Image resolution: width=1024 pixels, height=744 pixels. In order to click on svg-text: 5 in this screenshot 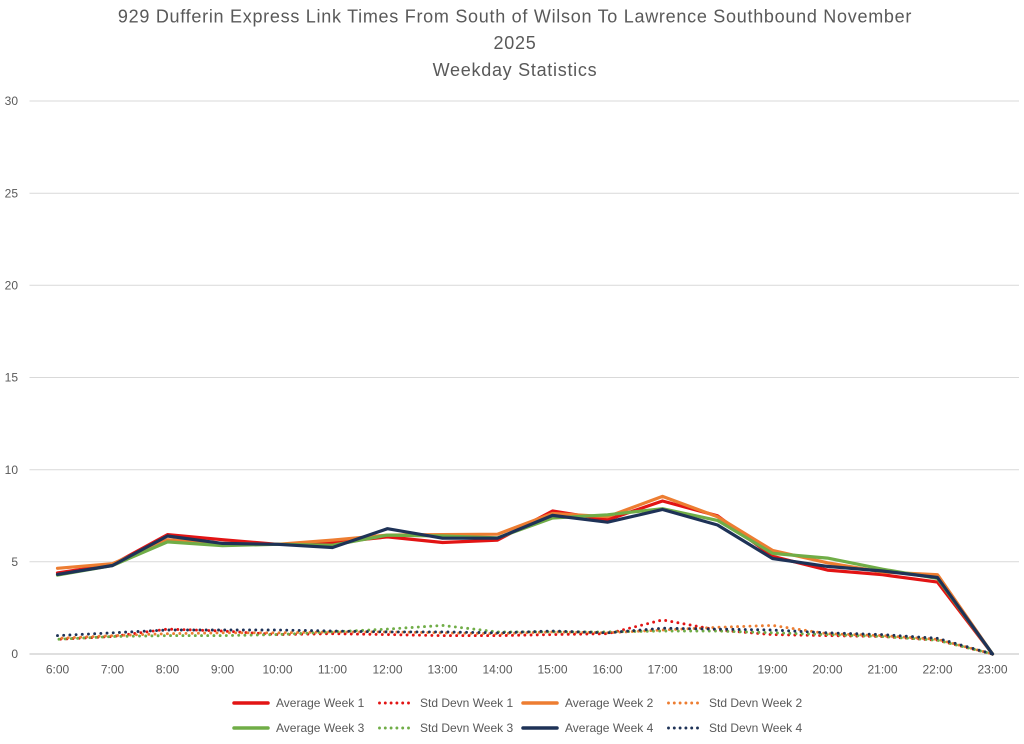, I will do `click(14, 562)`.